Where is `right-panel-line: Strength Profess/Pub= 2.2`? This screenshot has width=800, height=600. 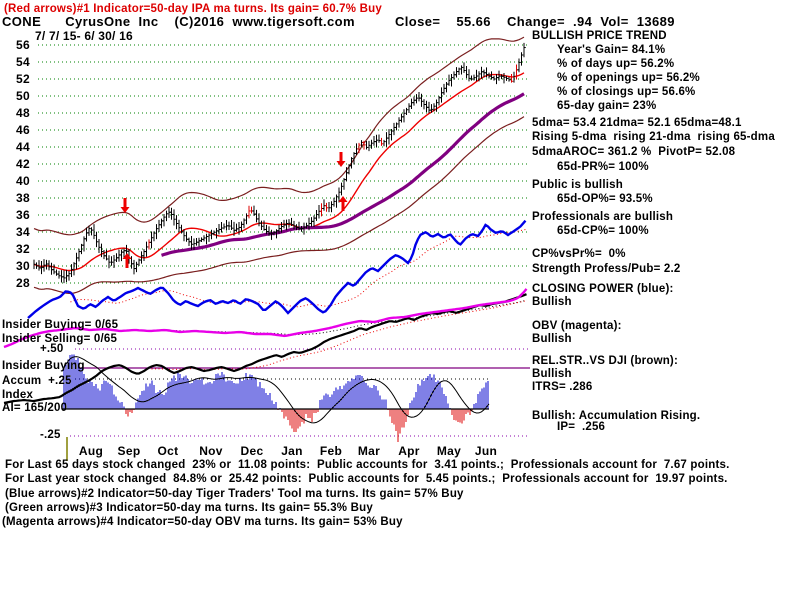 right-panel-line: Strength Profess/Pub= 2.2 is located at coordinates (606, 269).